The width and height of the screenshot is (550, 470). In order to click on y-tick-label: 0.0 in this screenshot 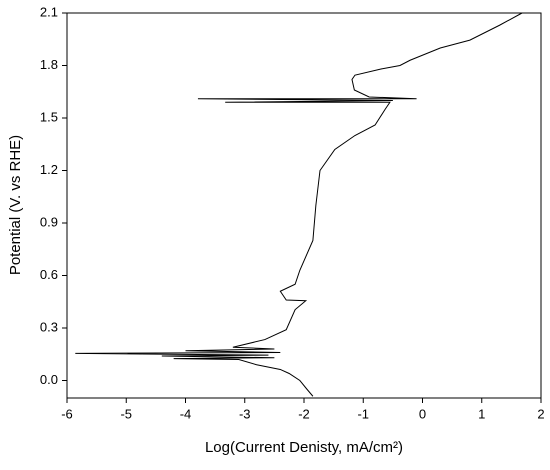, I will do `click(49, 379)`.